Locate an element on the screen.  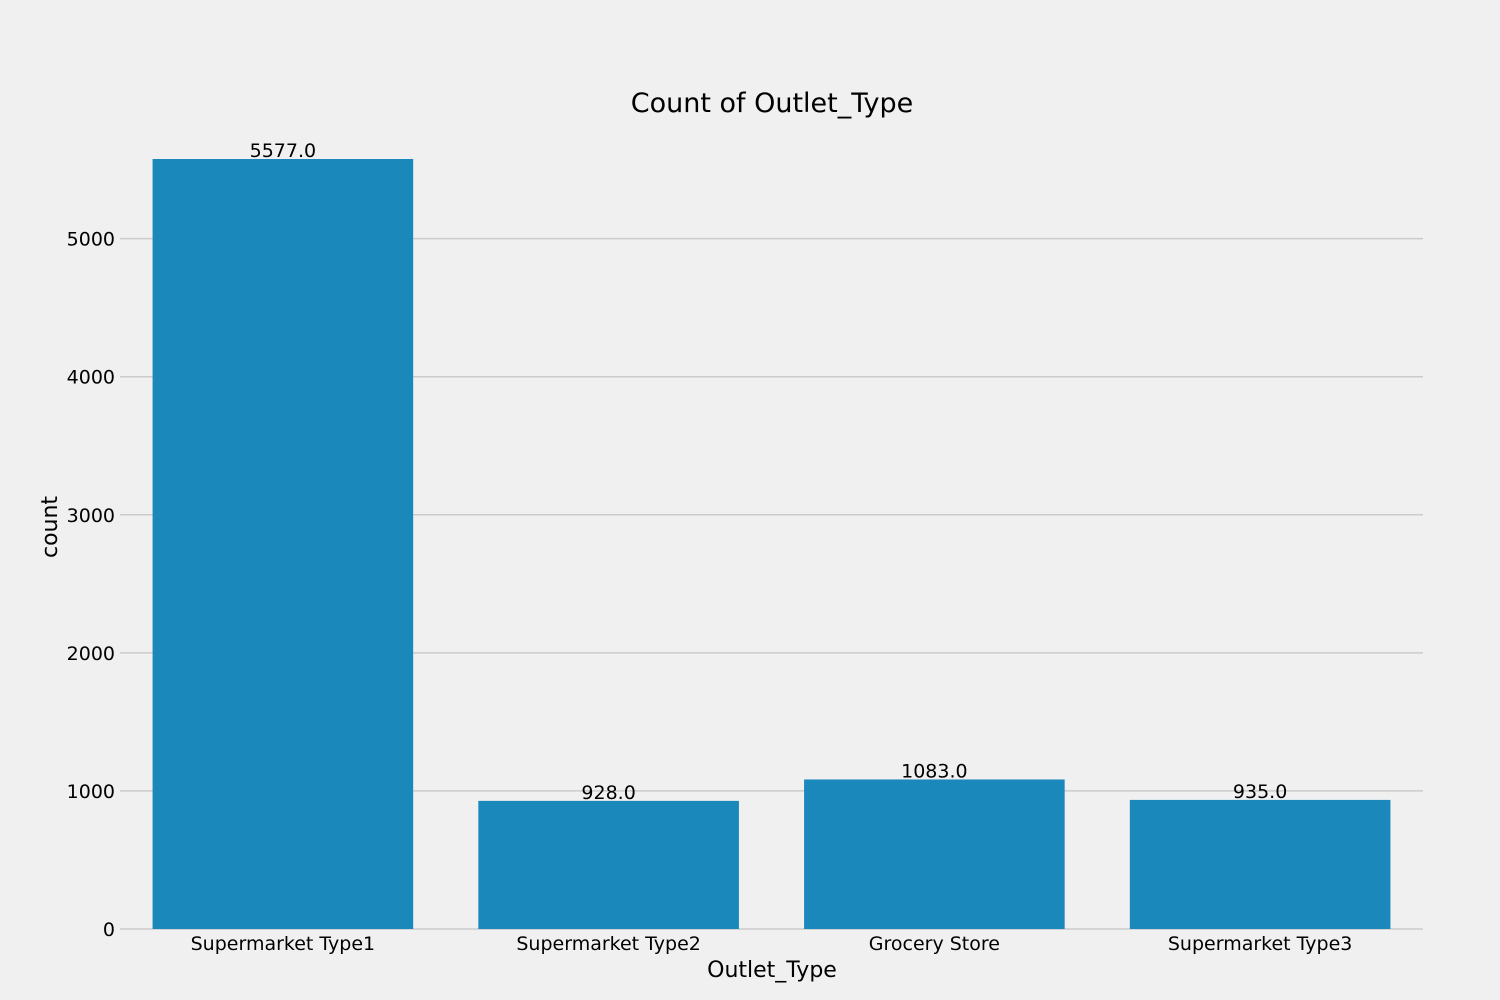
y-axis-label: count is located at coordinates (50, 527).